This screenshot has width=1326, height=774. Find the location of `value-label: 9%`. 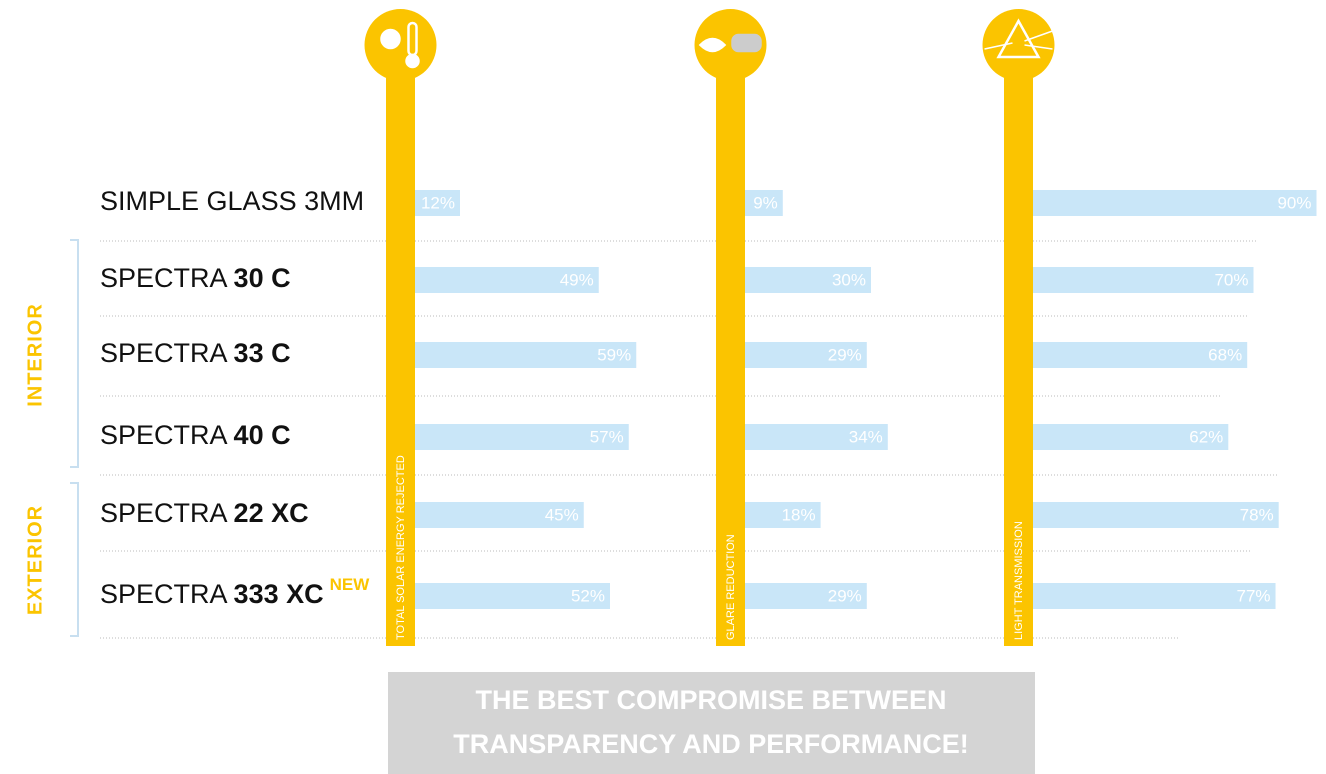

value-label: 9% is located at coordinates (765, 202).